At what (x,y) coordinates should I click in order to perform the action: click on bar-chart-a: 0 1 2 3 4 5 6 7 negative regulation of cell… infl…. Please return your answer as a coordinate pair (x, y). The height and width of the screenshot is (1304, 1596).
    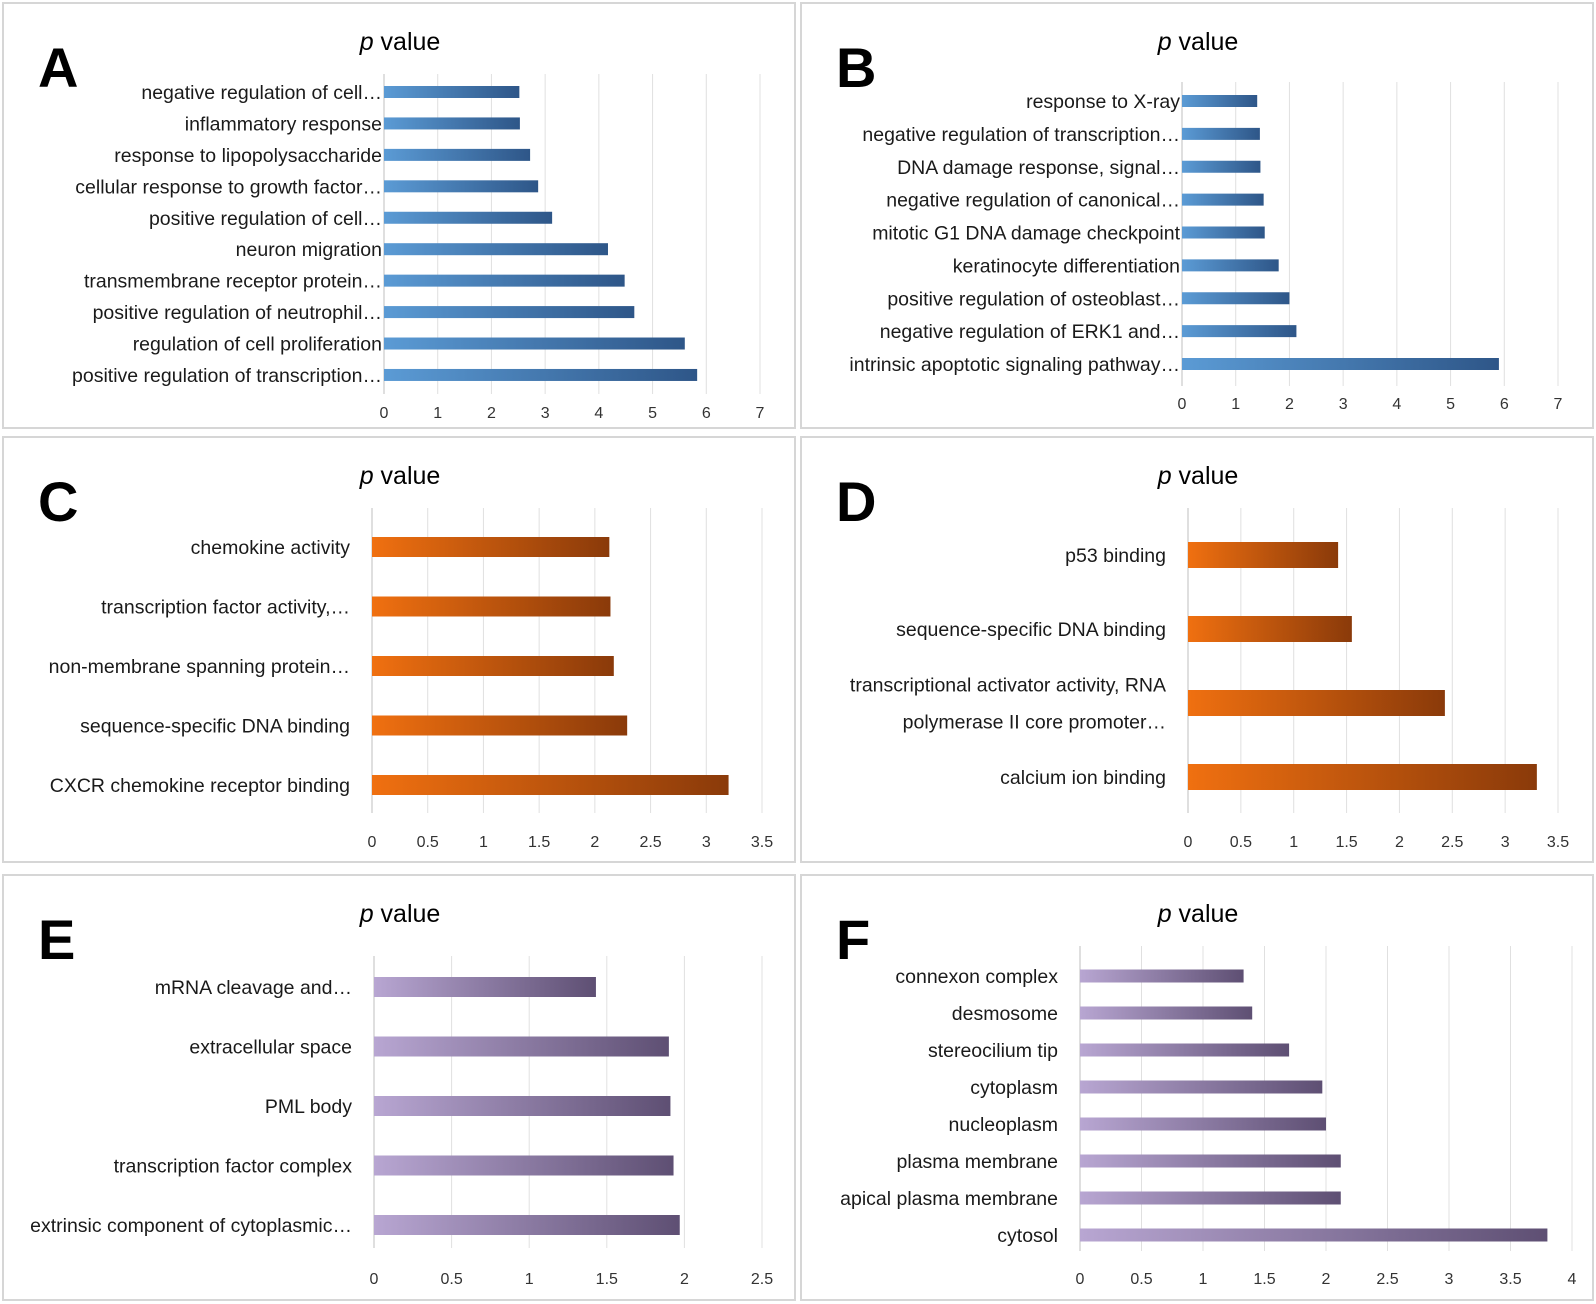
    Looking at the image, I should click on (418, 248).